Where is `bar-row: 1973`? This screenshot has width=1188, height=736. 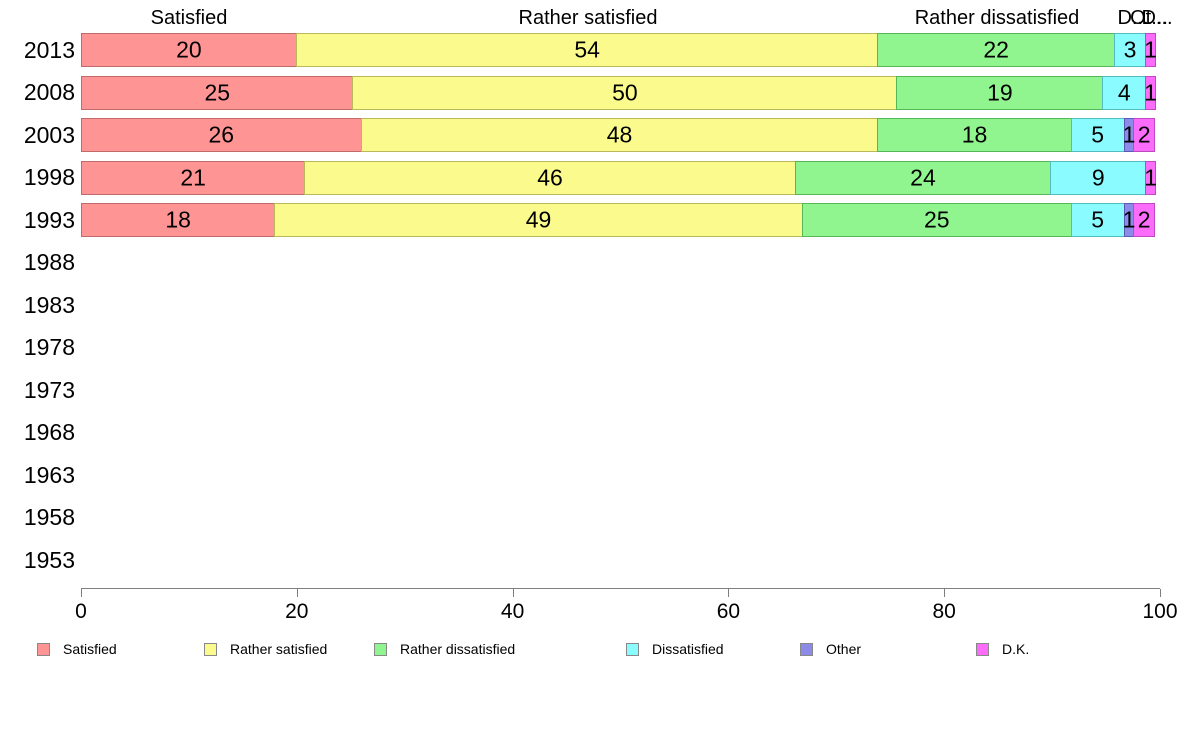 bar-row: 1973 is located at coordinates (594, 390).